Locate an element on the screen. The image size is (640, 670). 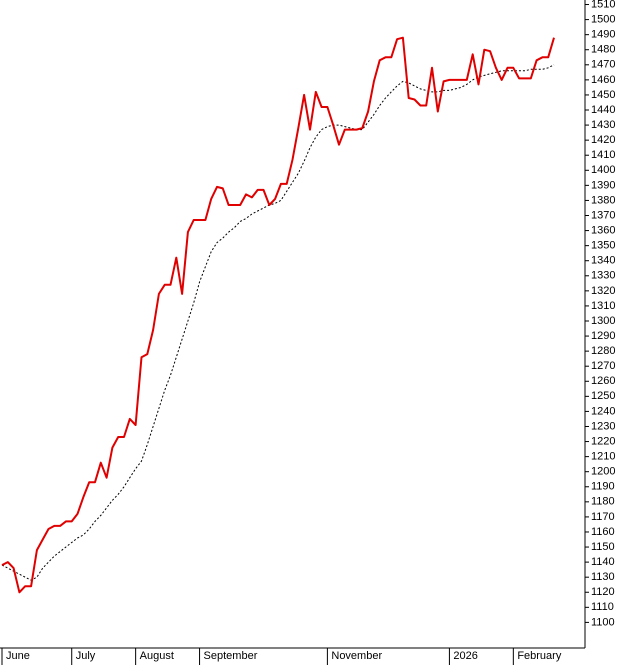
y-tick-label: 1190 is located at coordinates (603, 487).